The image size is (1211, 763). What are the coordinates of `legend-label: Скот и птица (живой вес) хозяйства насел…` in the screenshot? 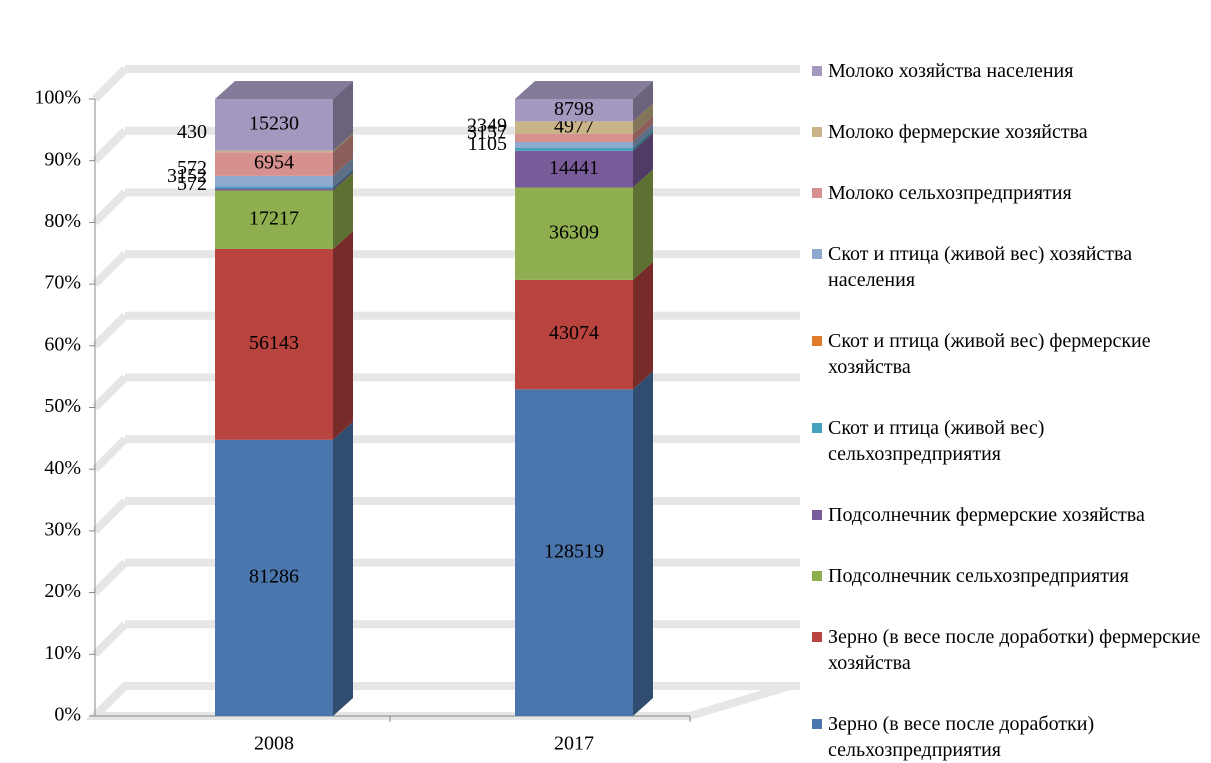 It's located at (980, 267).